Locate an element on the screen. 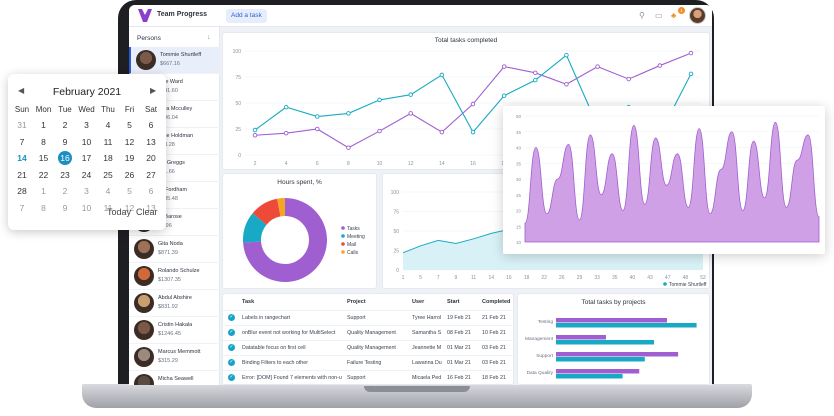  calendar-day: 27 is located at coordinates (151, 174).